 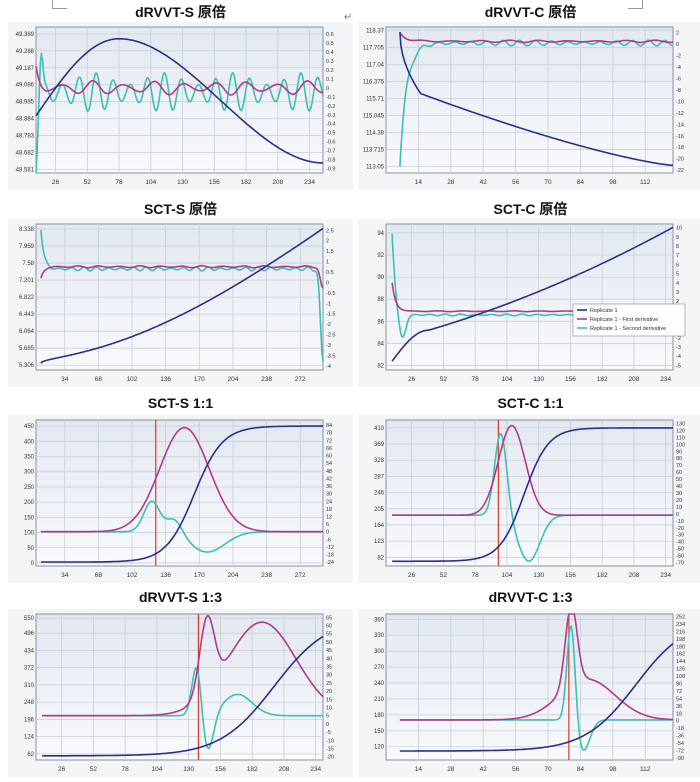 I want to click on y-left-tick-label: 369, so click(x=379, y=445).